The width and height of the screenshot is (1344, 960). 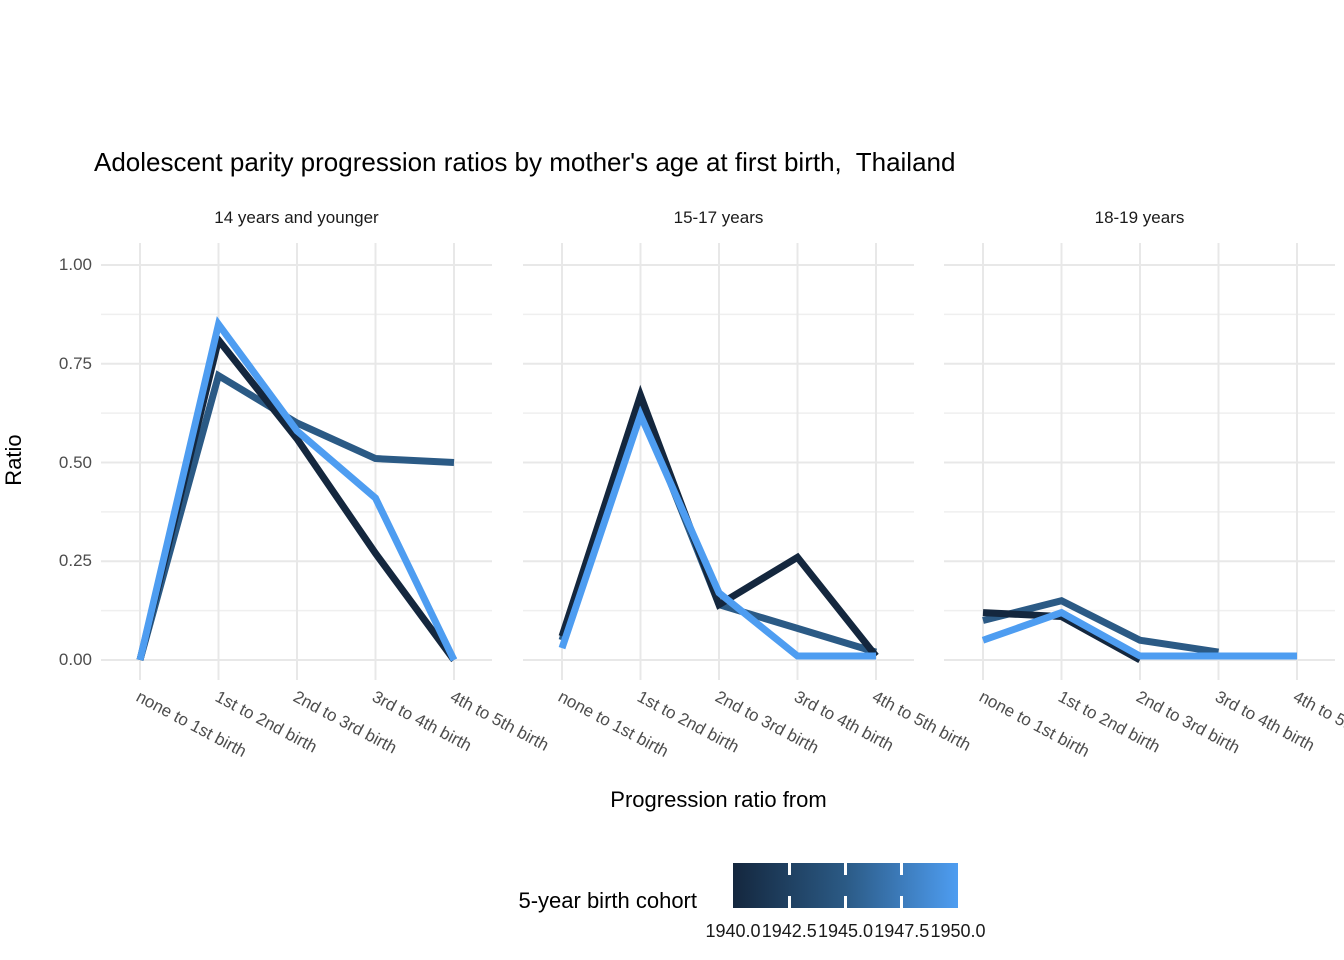 What do you see at coordinates (296, 217) in the screenshot?
I see `facet-strip-label: 14 years and younger` at bounding box center [296, 217].